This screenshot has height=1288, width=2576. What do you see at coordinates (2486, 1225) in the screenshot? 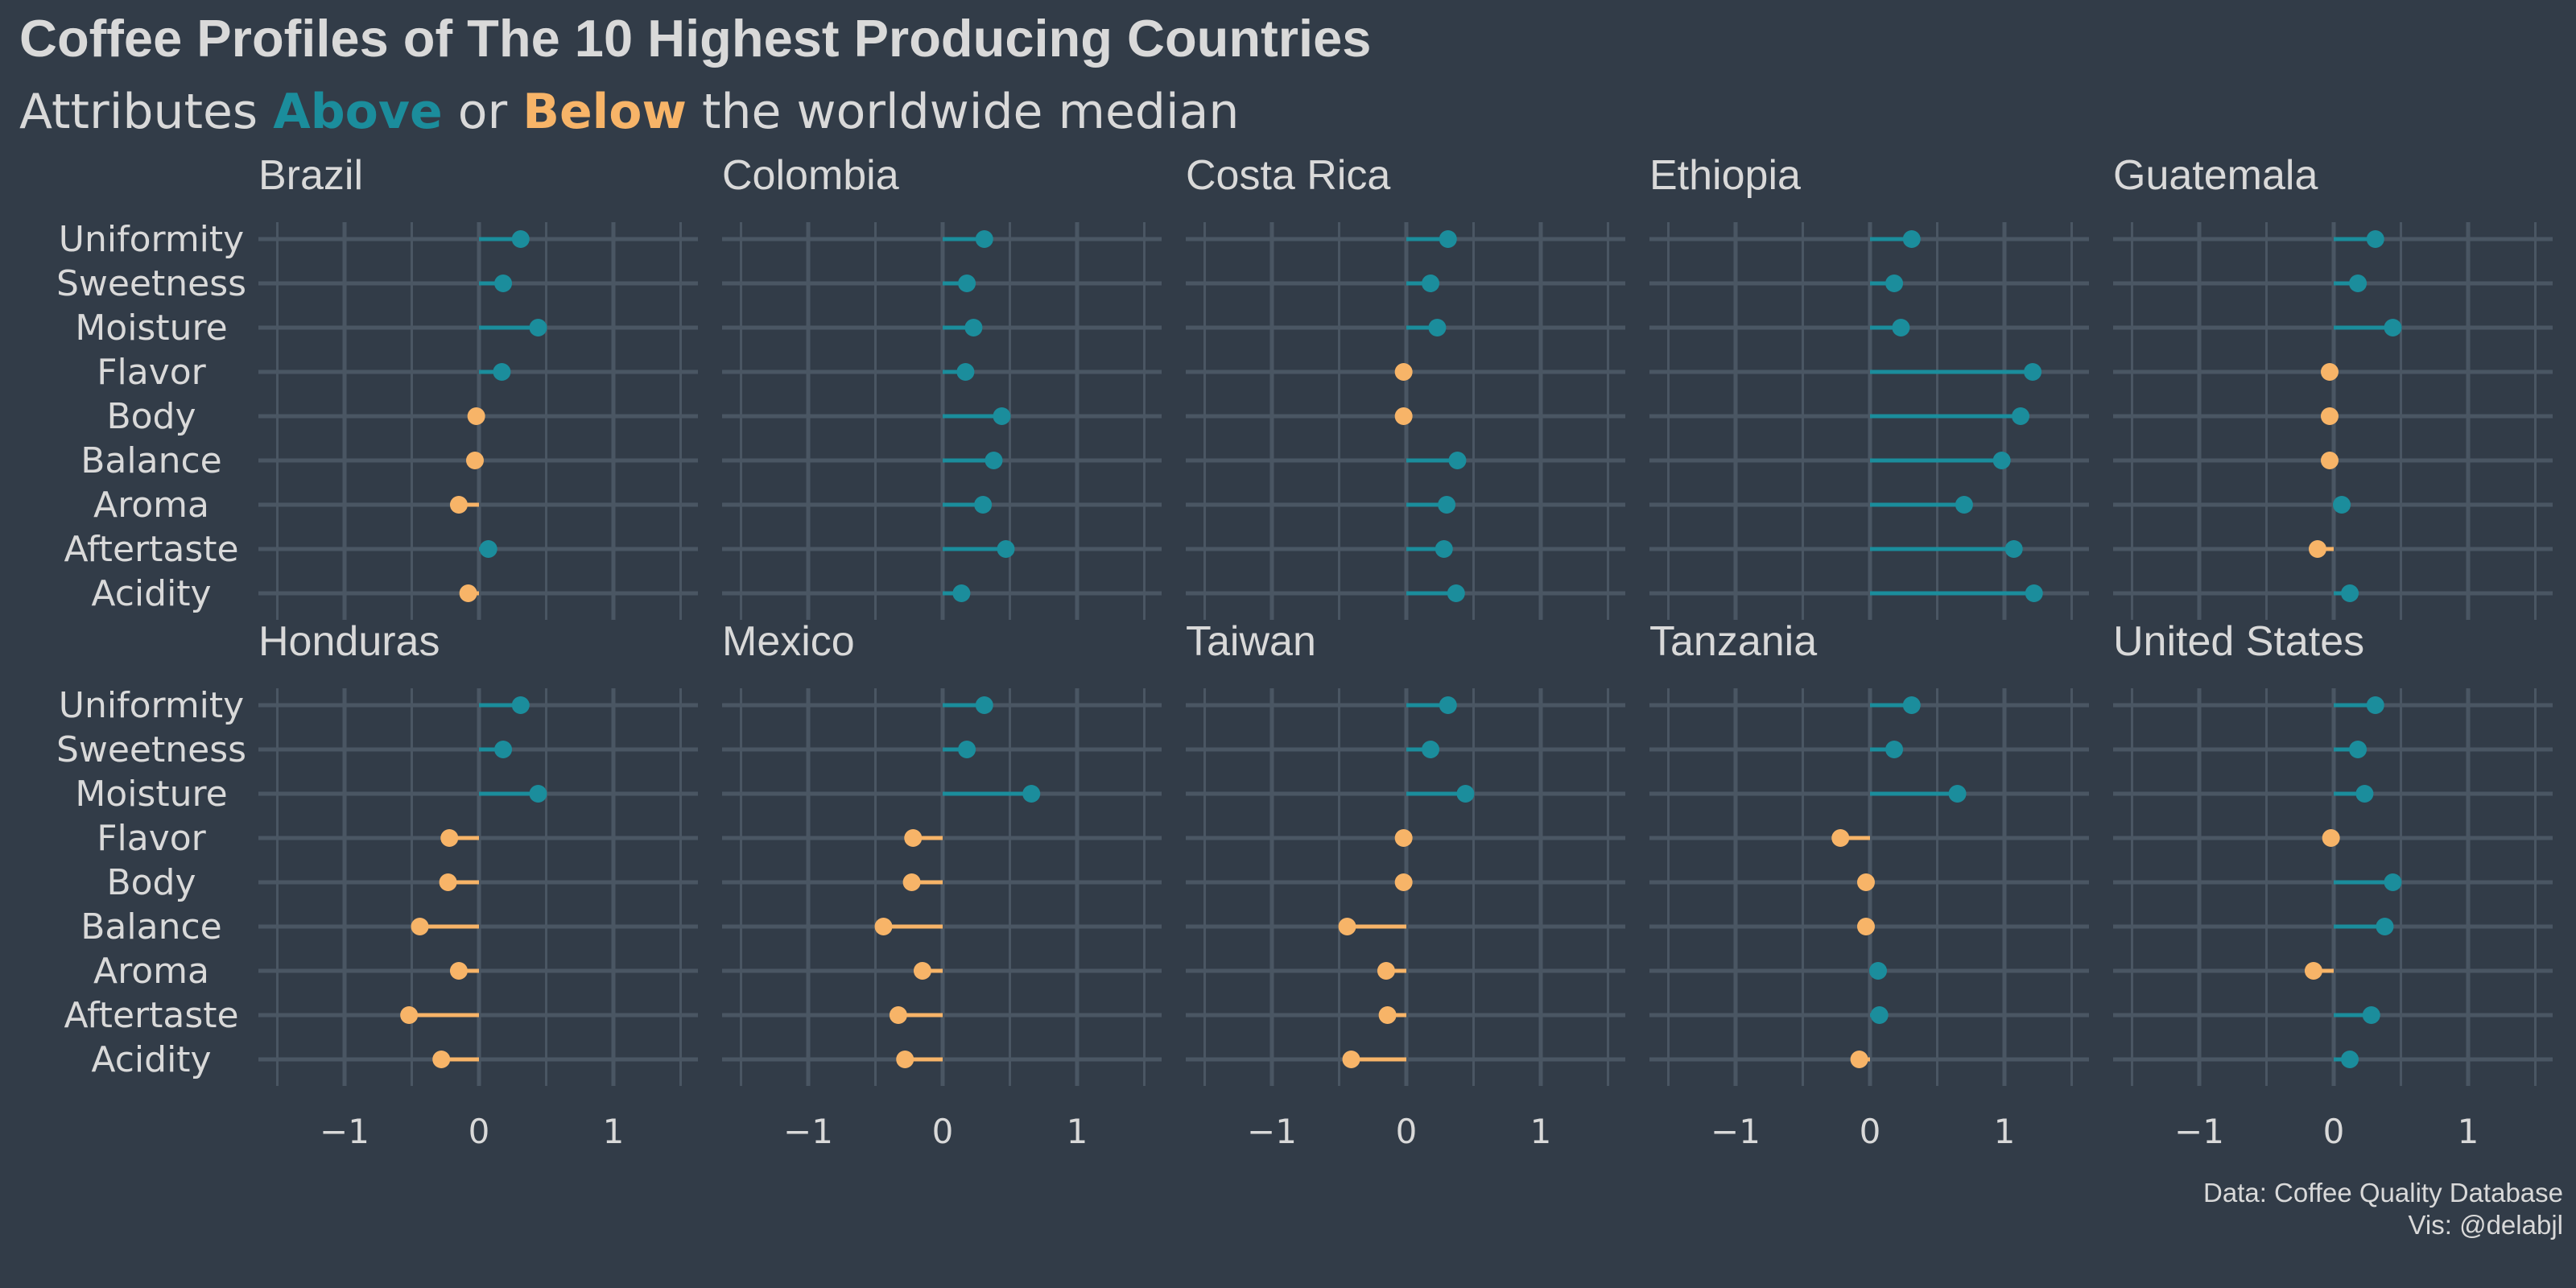
I see `caption-credit: Vis: @delabjl` at bounding box center [2486, 1225].